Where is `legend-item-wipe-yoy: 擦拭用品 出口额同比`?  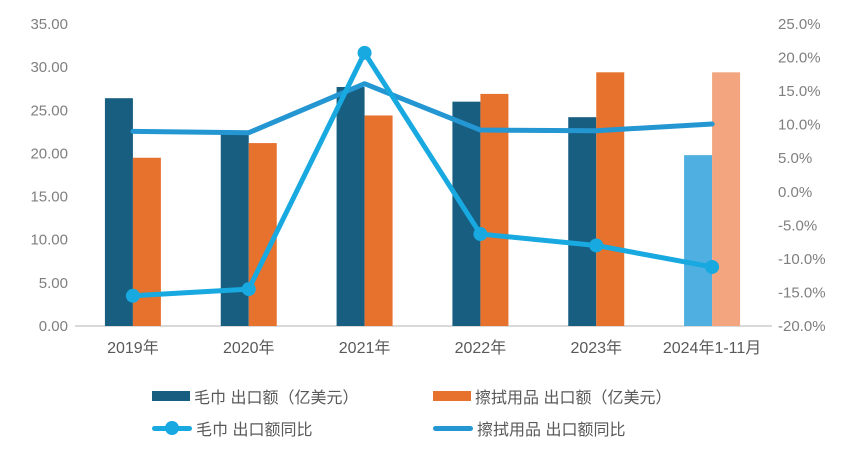 legend-item-wipe-yoy: 擦拭用品 出口额同比 is located at coordinates (529, 428).